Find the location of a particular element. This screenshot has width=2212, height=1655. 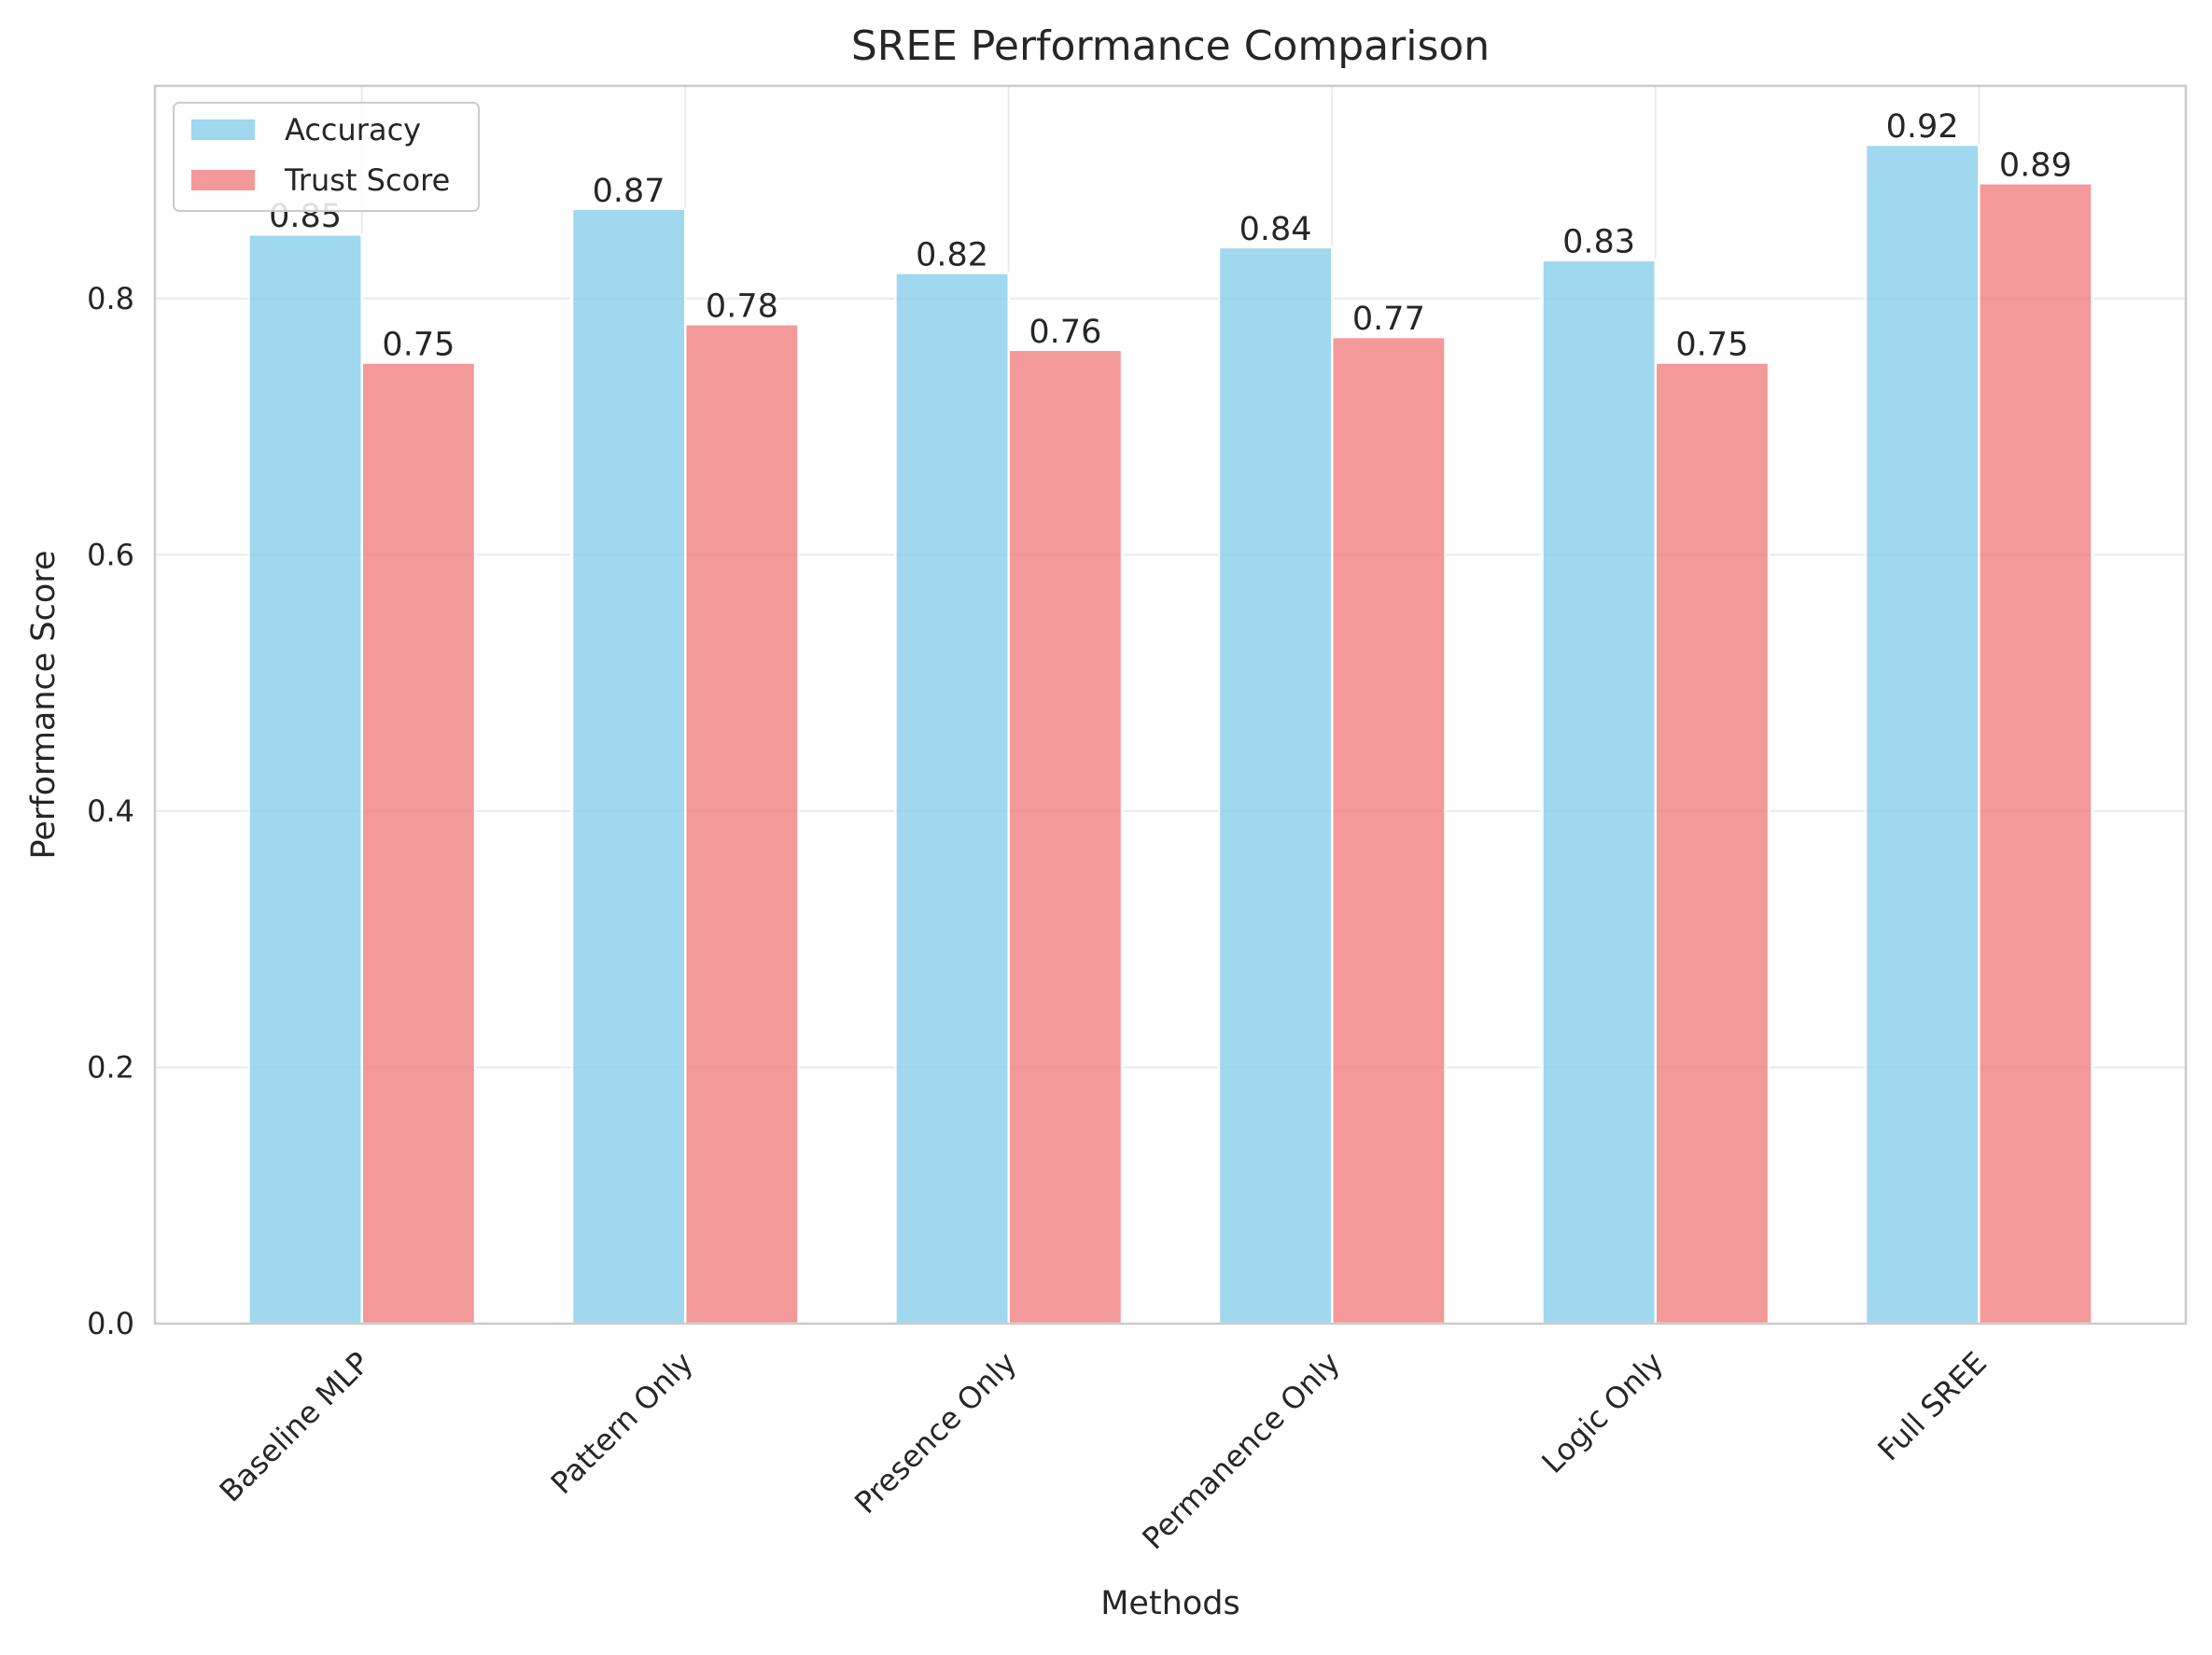

legend-swatch-accuracy is located at coordinates (223, 129).